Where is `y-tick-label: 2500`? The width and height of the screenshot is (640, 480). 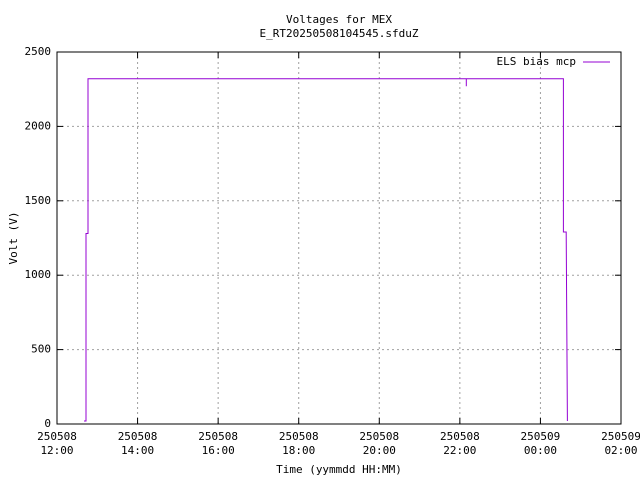 y-tick-label: 2500 is located at coordinates (38, 51).